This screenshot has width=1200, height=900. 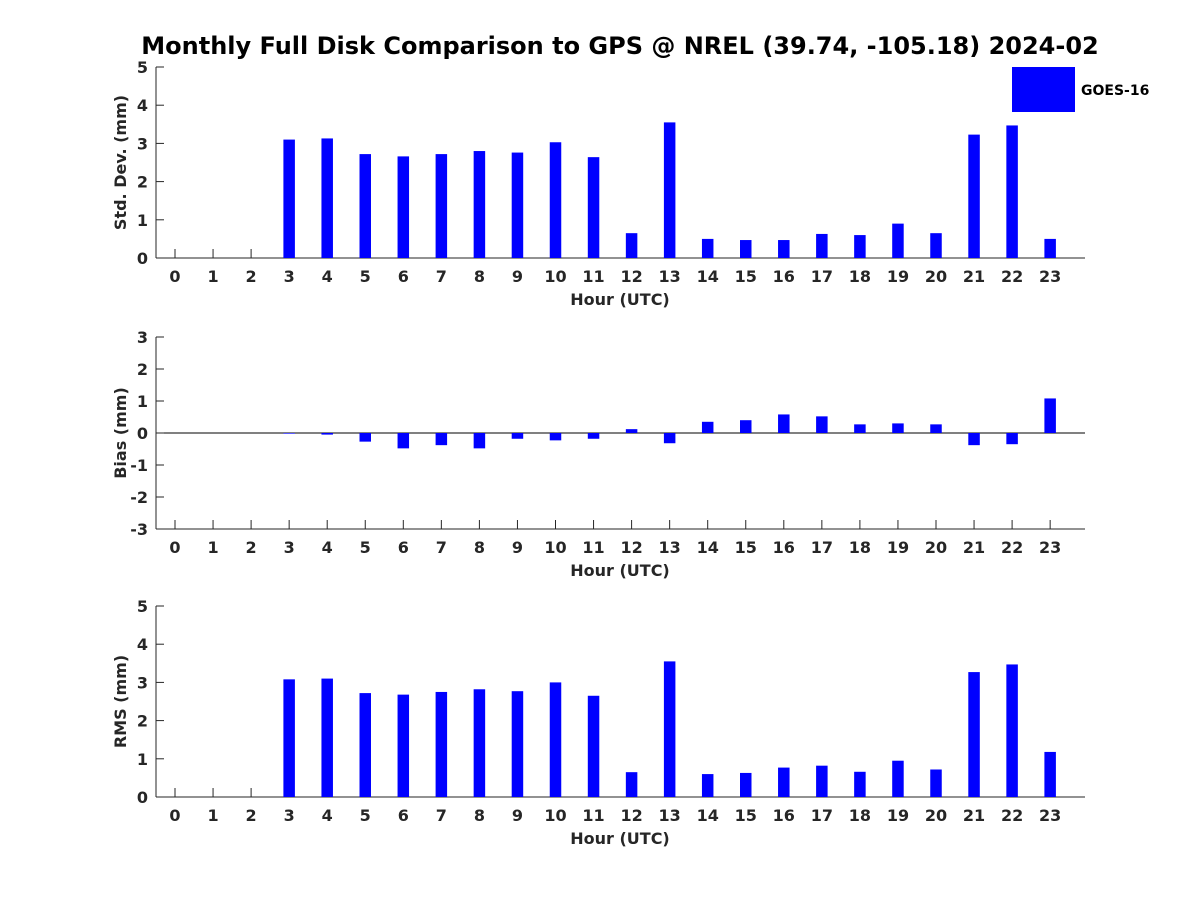 What do you see at coordinates (1043, 89) in the screenshot?
I see `legend-swatch` at bounding box center [1043, 89].